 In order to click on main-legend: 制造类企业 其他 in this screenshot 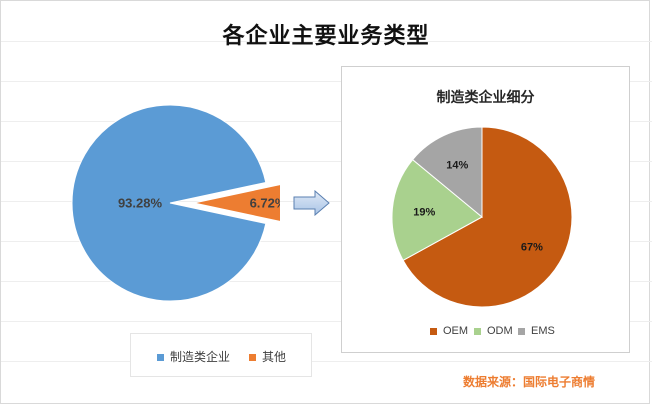, I will do `click(221, 355)`.